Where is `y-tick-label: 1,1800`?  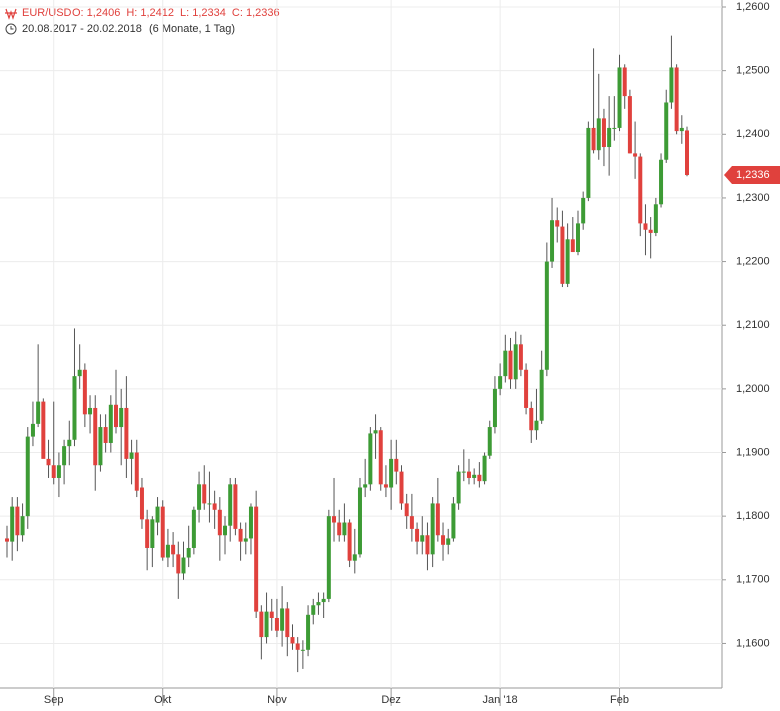 y-tick-label: 1,1800 is located at coordinates (753, 516).